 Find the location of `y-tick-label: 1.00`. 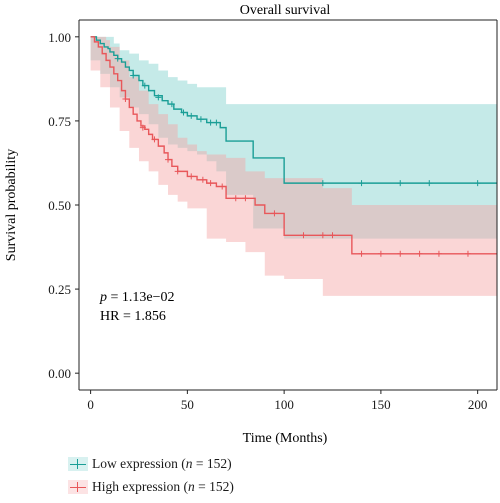

y-tick-label: 1.00 is located at coordinates (59, 37).